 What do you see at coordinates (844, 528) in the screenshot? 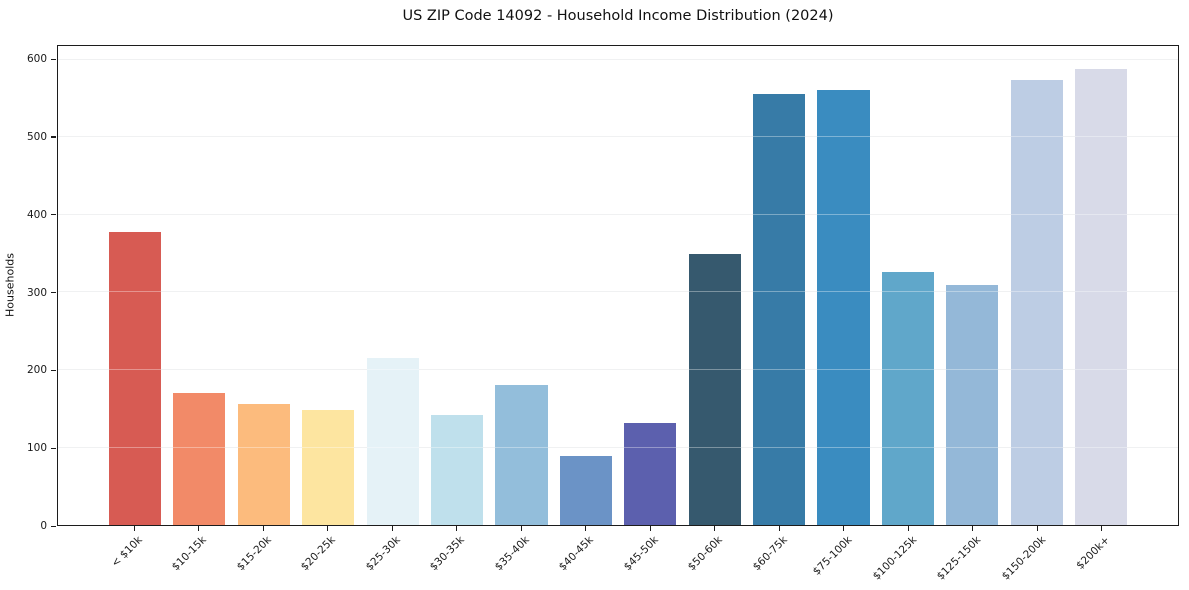
I see `x-tick-mark-$75-100k` at bounding box center [844, 528].